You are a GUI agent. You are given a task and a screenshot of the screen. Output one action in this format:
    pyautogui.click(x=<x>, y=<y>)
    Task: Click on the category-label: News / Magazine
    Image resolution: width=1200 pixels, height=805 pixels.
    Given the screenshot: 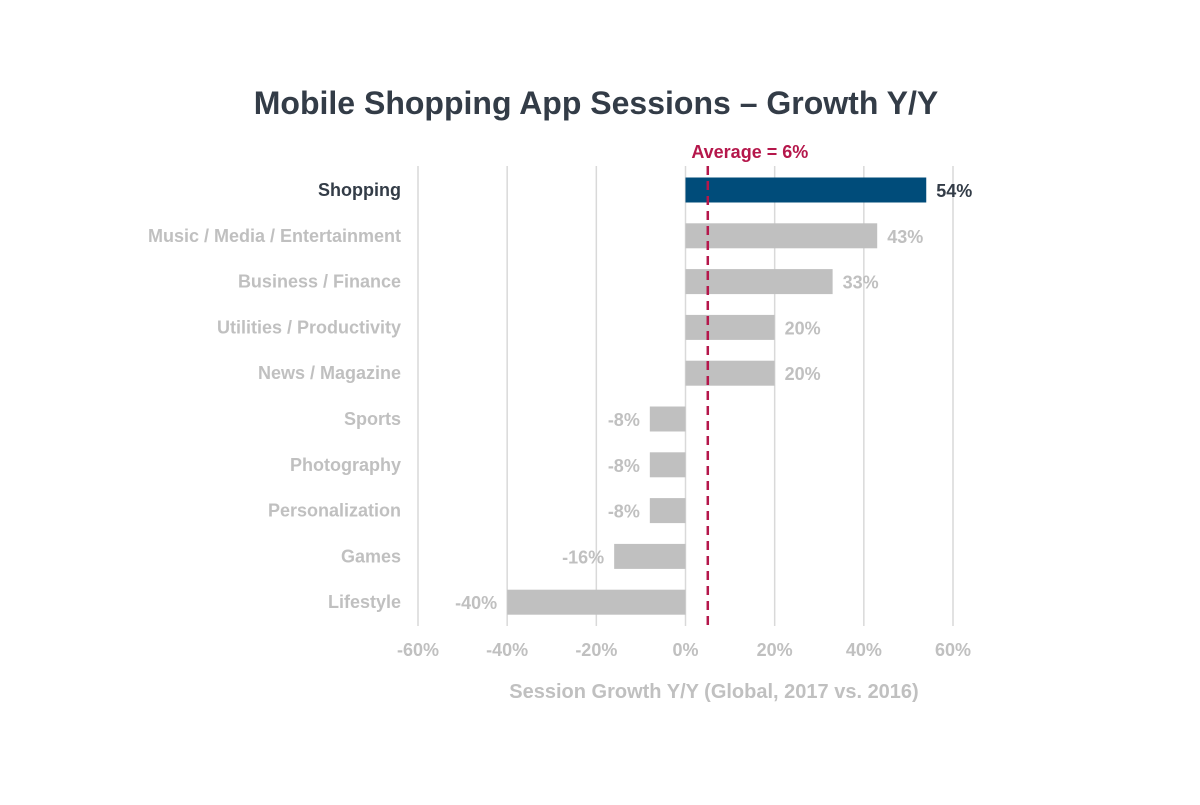 What is the action you would take?
    pyautogui.click(x=329, y=373)
    